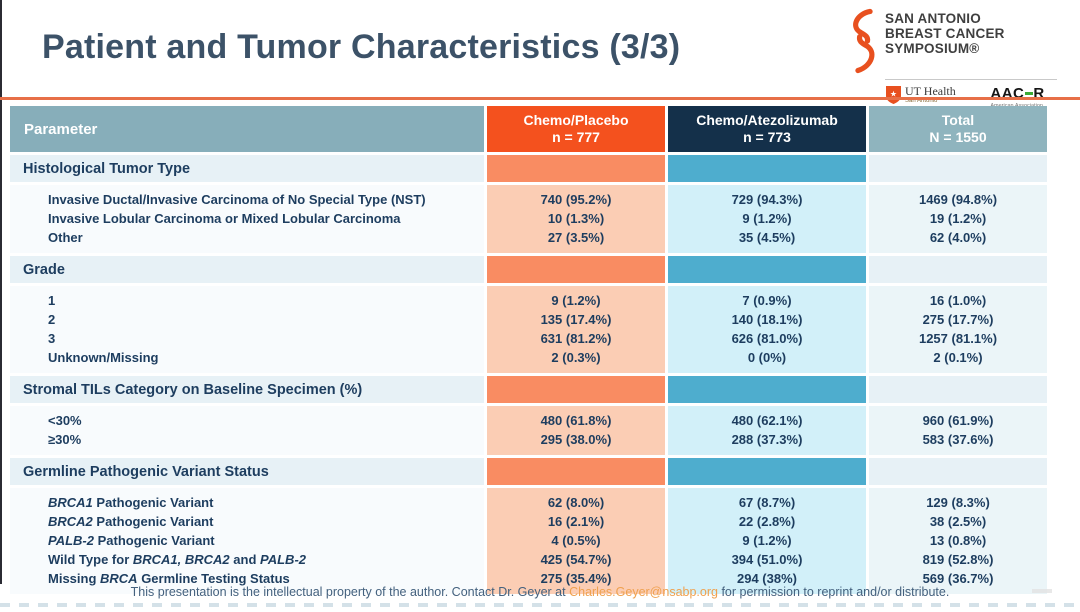 This screenshot has width=1080, height=612. Describe the element at coordinates (958, 199) in the screenshot. I see `cell-value: 1469 (94.8%)` at that location.